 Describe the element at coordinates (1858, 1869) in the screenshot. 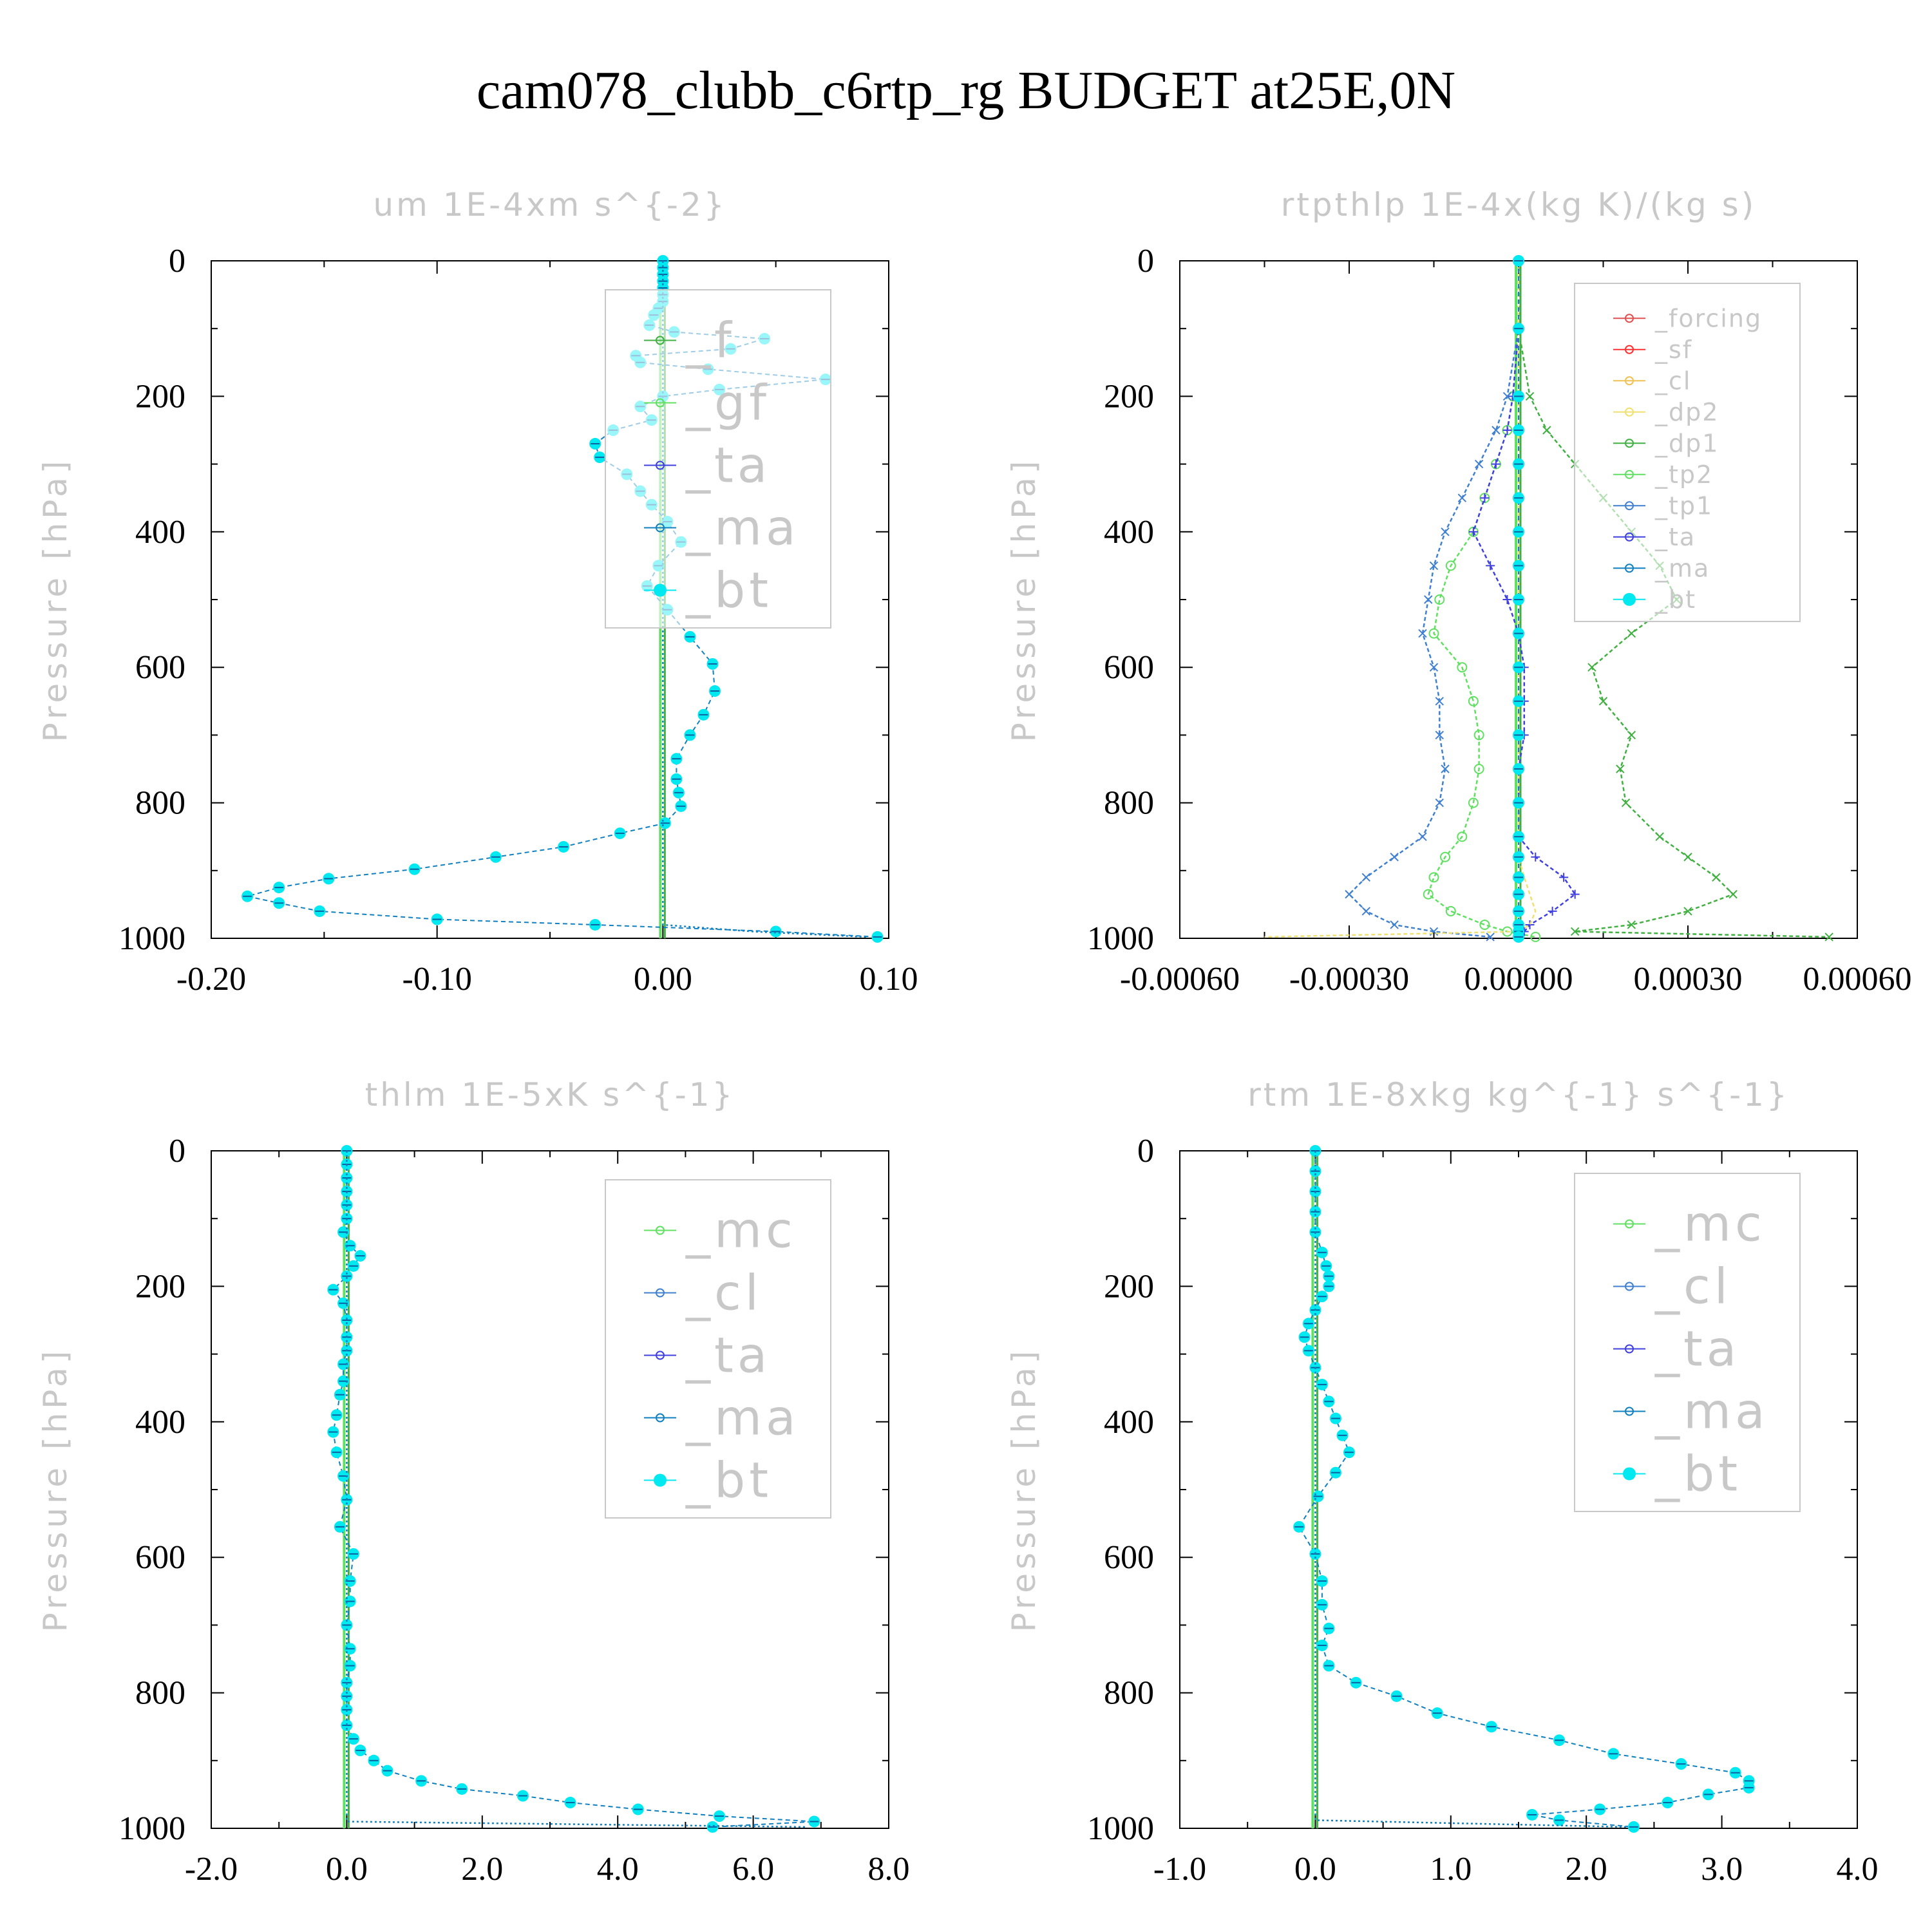

I see `x-tick-label: 4.0` at that location.